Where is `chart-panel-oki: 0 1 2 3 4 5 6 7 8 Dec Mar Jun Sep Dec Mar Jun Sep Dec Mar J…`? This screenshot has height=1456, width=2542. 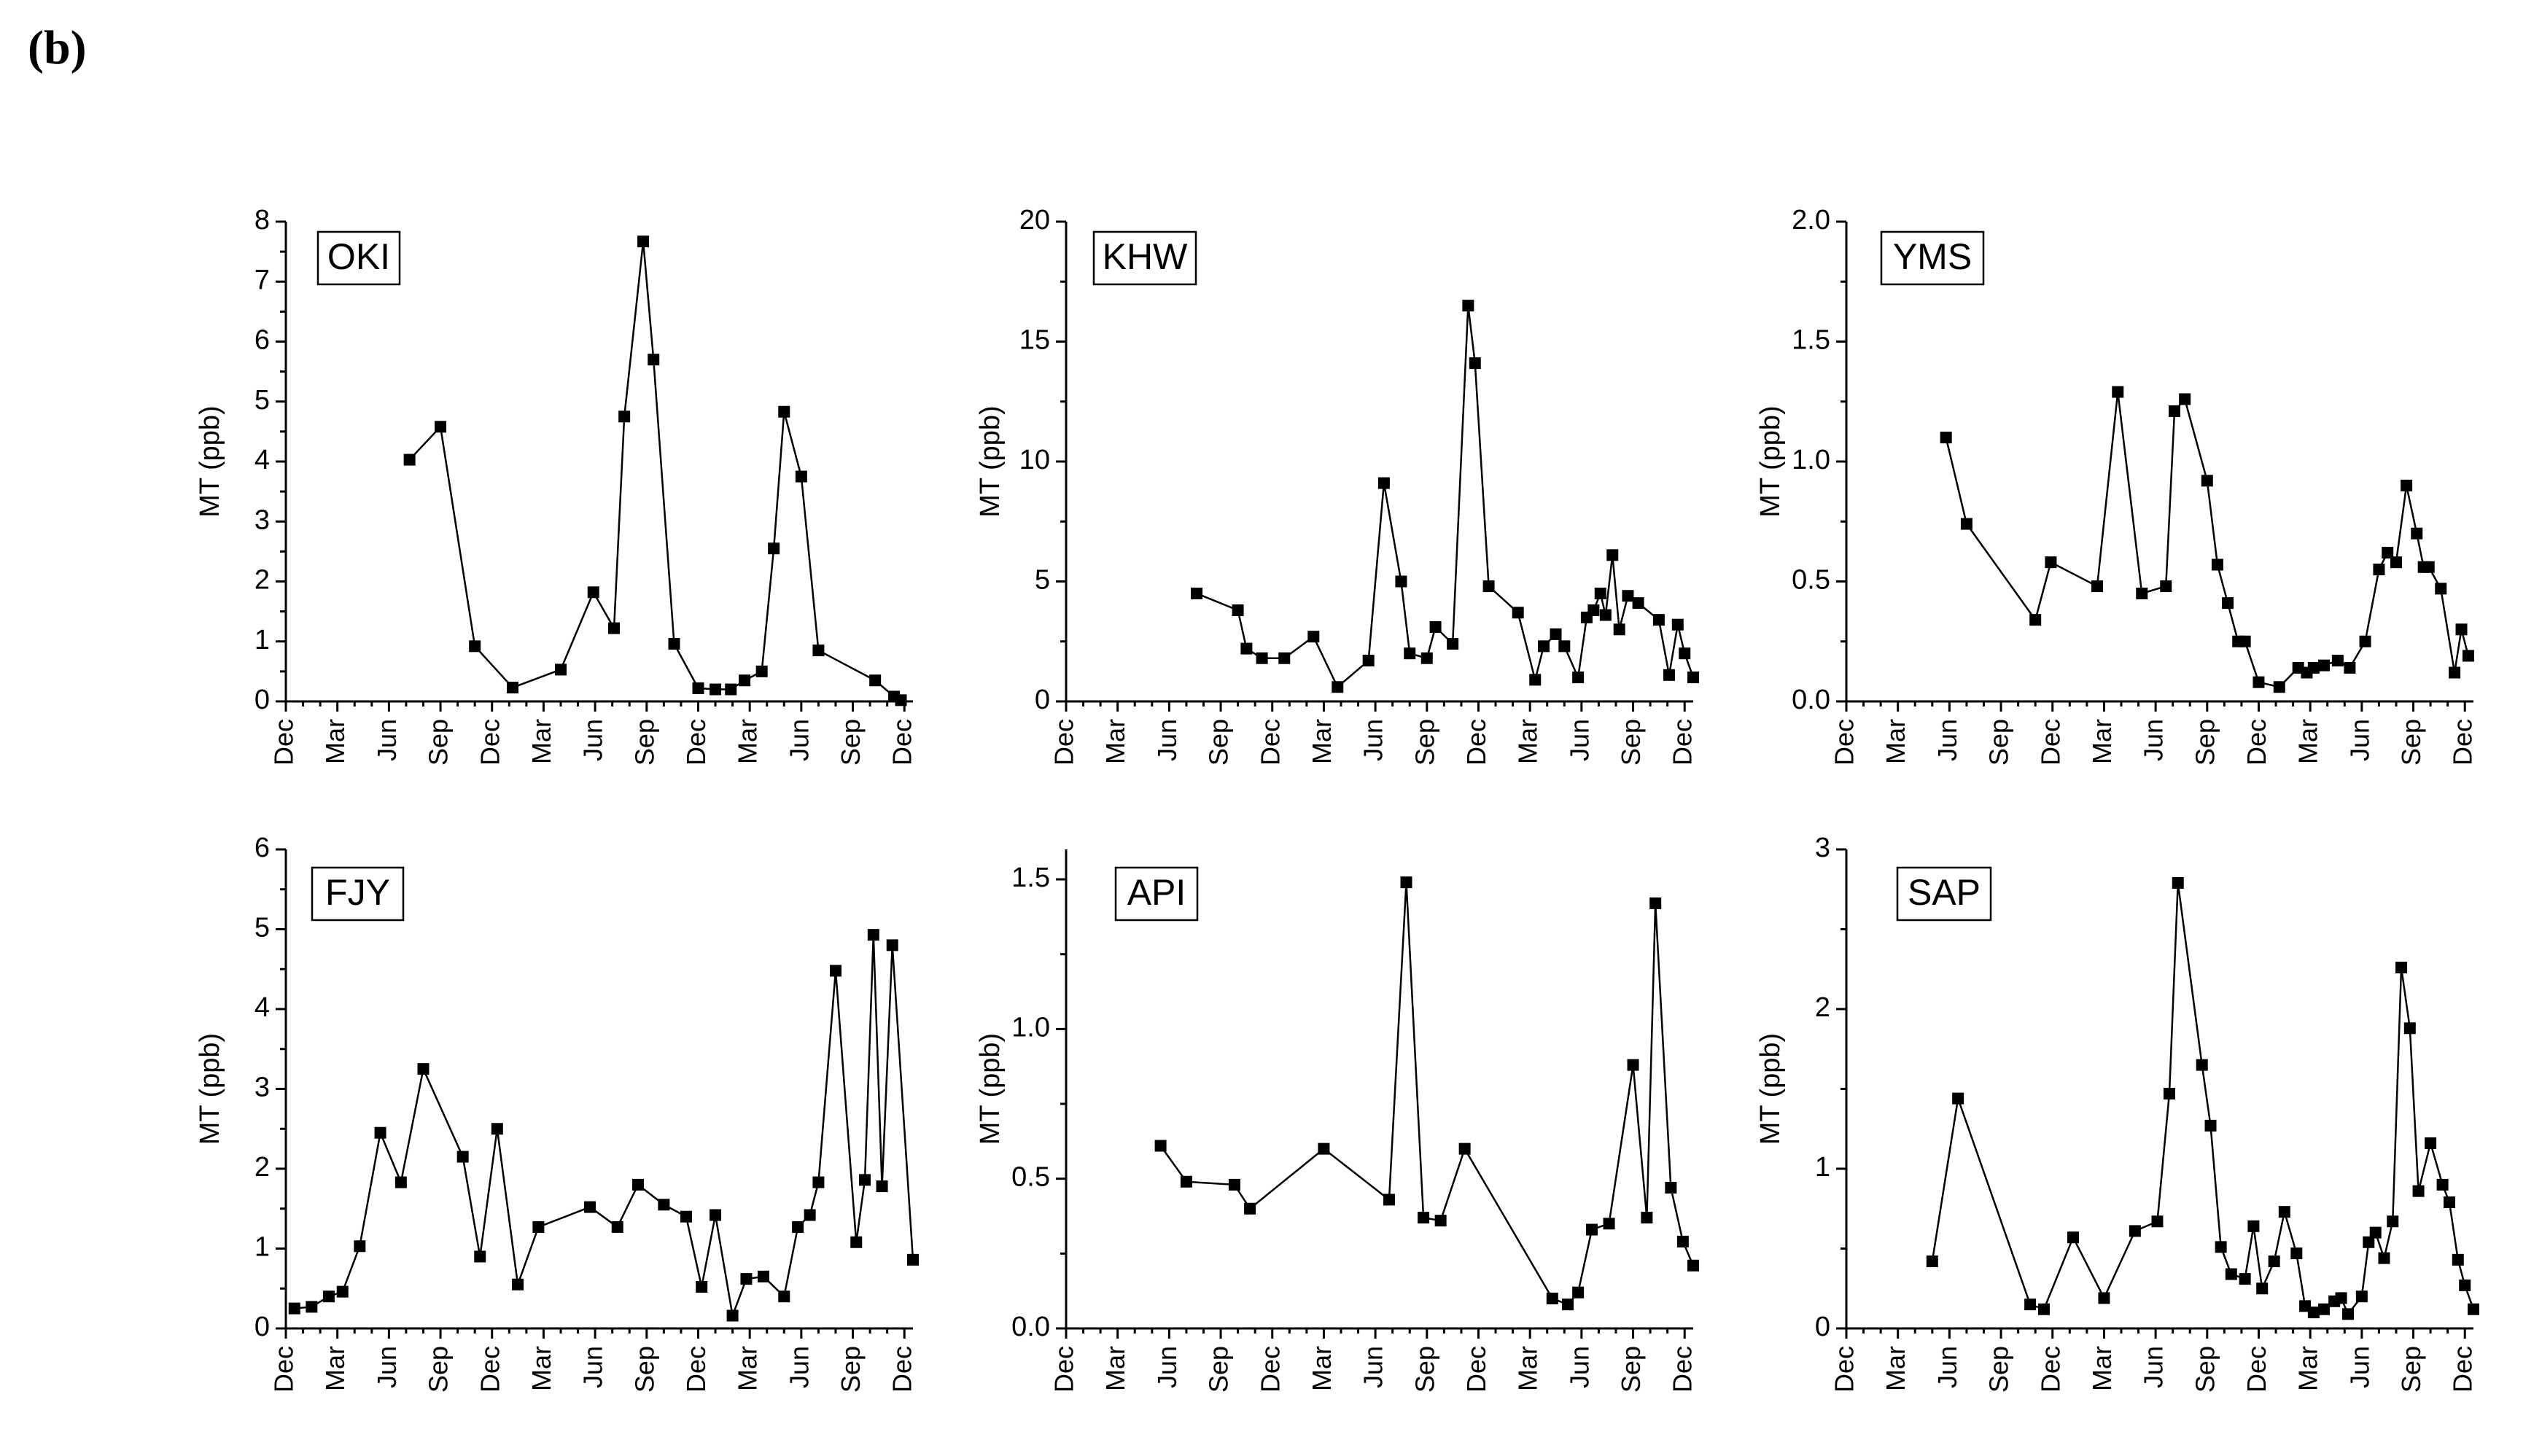
chart-panel-oki: 0 1 2 3 4 5 6 7 8 Dec Mar Jun Sep Dec Mar Jun Sep Dec Mar J… is located at coordinates (556, 485).